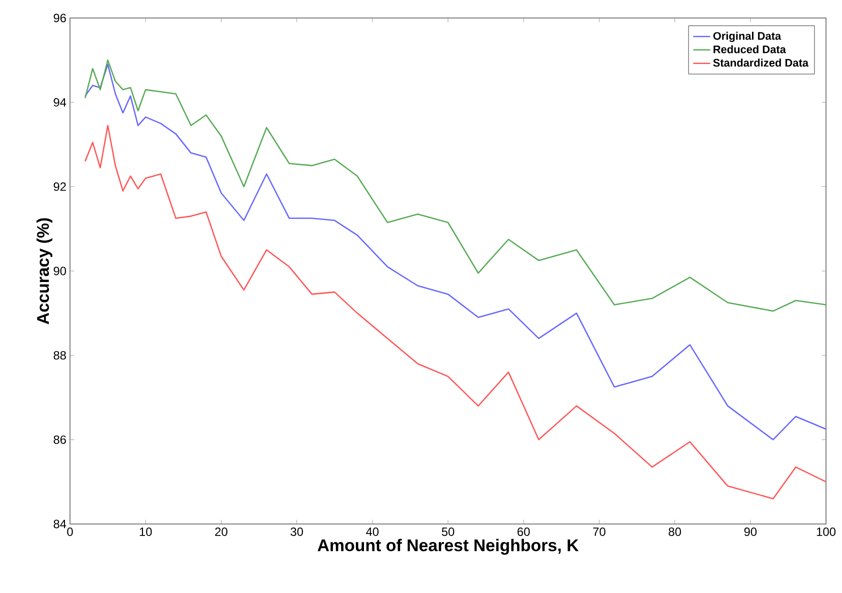 The width and height of the screenshot is (842, 593). What do you see at coordinates (60, 102) in the screenshot?
I see `y-tick-label: 94` at bounding box center [60, 102].